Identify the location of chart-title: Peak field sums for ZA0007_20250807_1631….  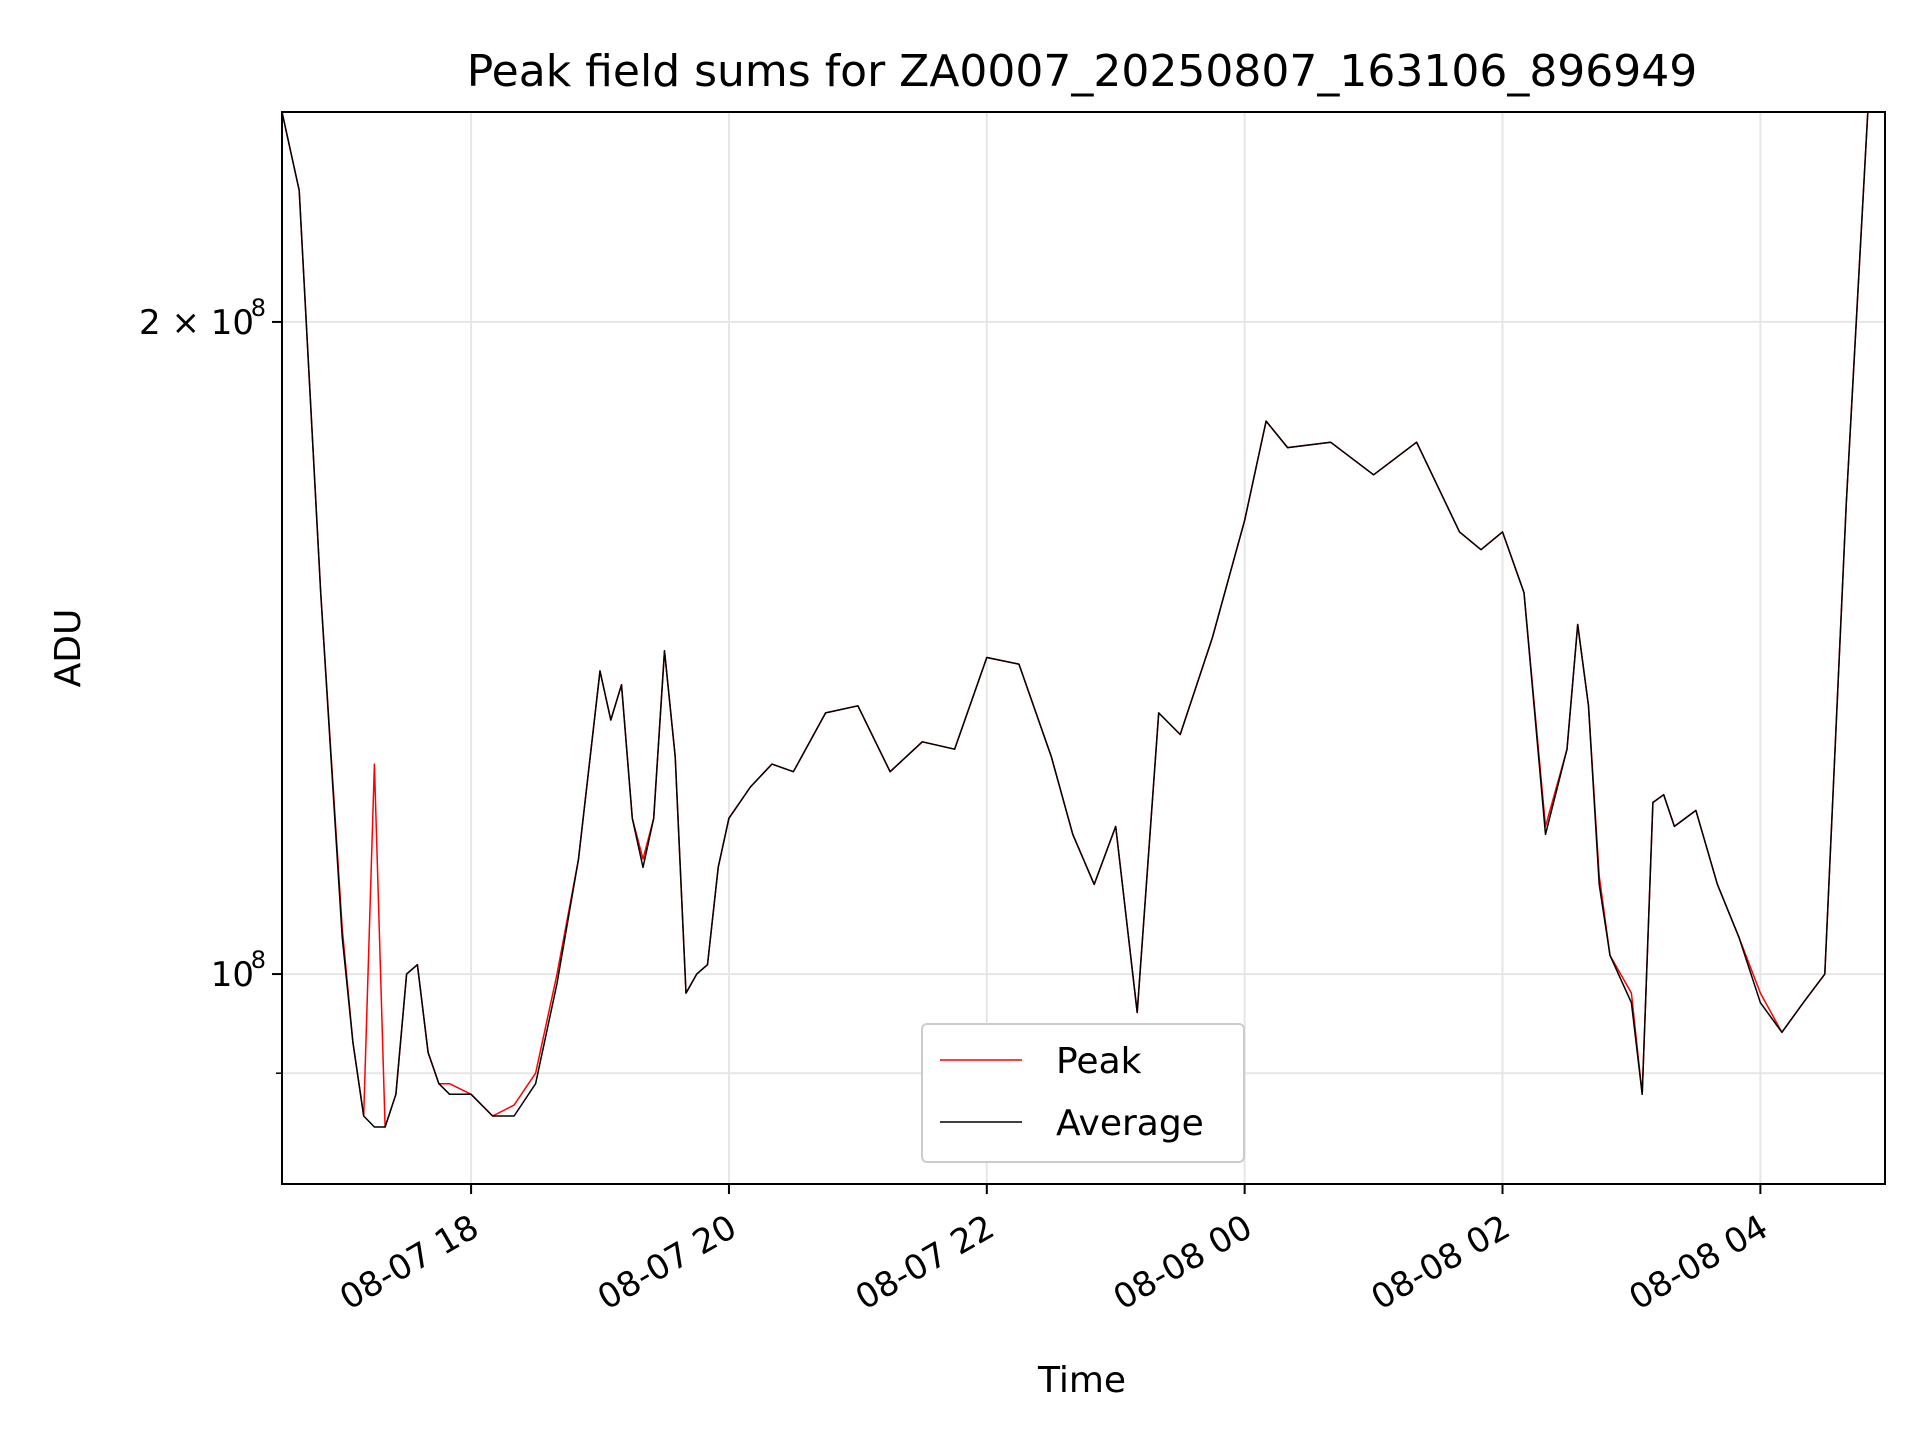
(1082, 71).